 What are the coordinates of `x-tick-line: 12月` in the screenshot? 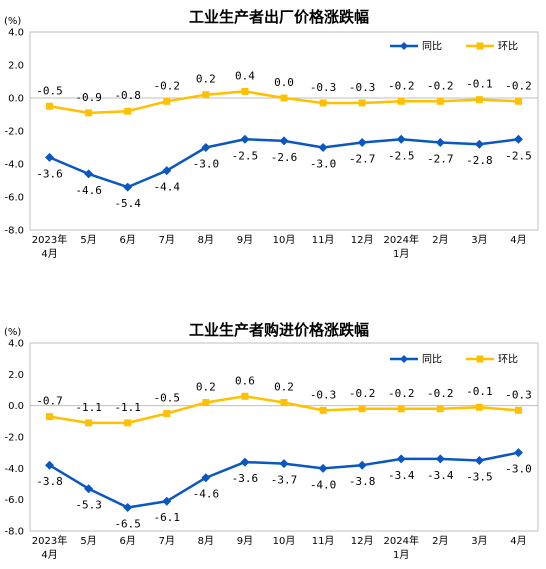 It's located at (362, 541).